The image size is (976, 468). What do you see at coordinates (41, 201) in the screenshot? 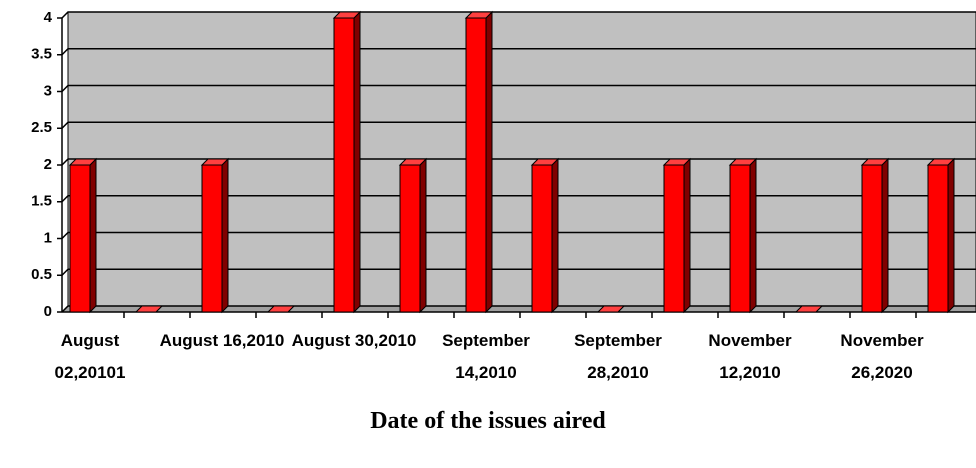
I see `y-tick-label: 1.5` at bounding box center [41, 201].